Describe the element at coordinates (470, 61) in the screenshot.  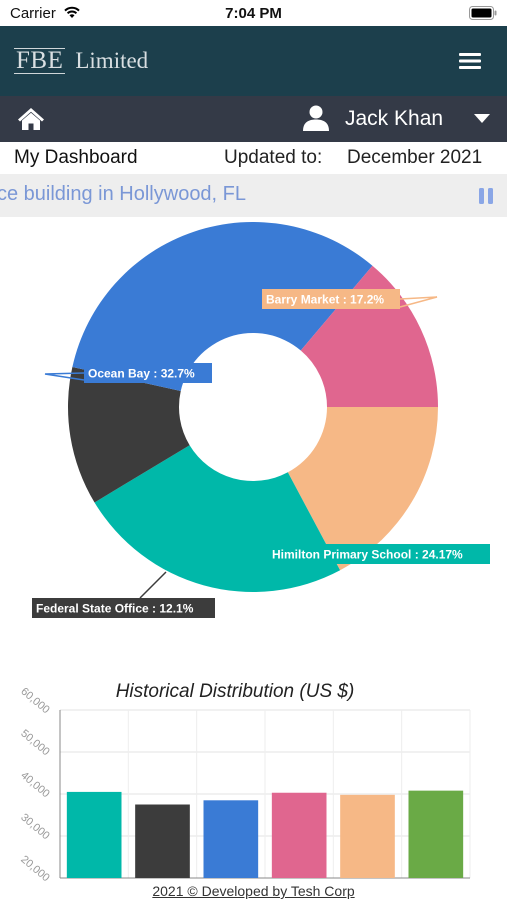
I see `hamburger-menu-icon` at that location.